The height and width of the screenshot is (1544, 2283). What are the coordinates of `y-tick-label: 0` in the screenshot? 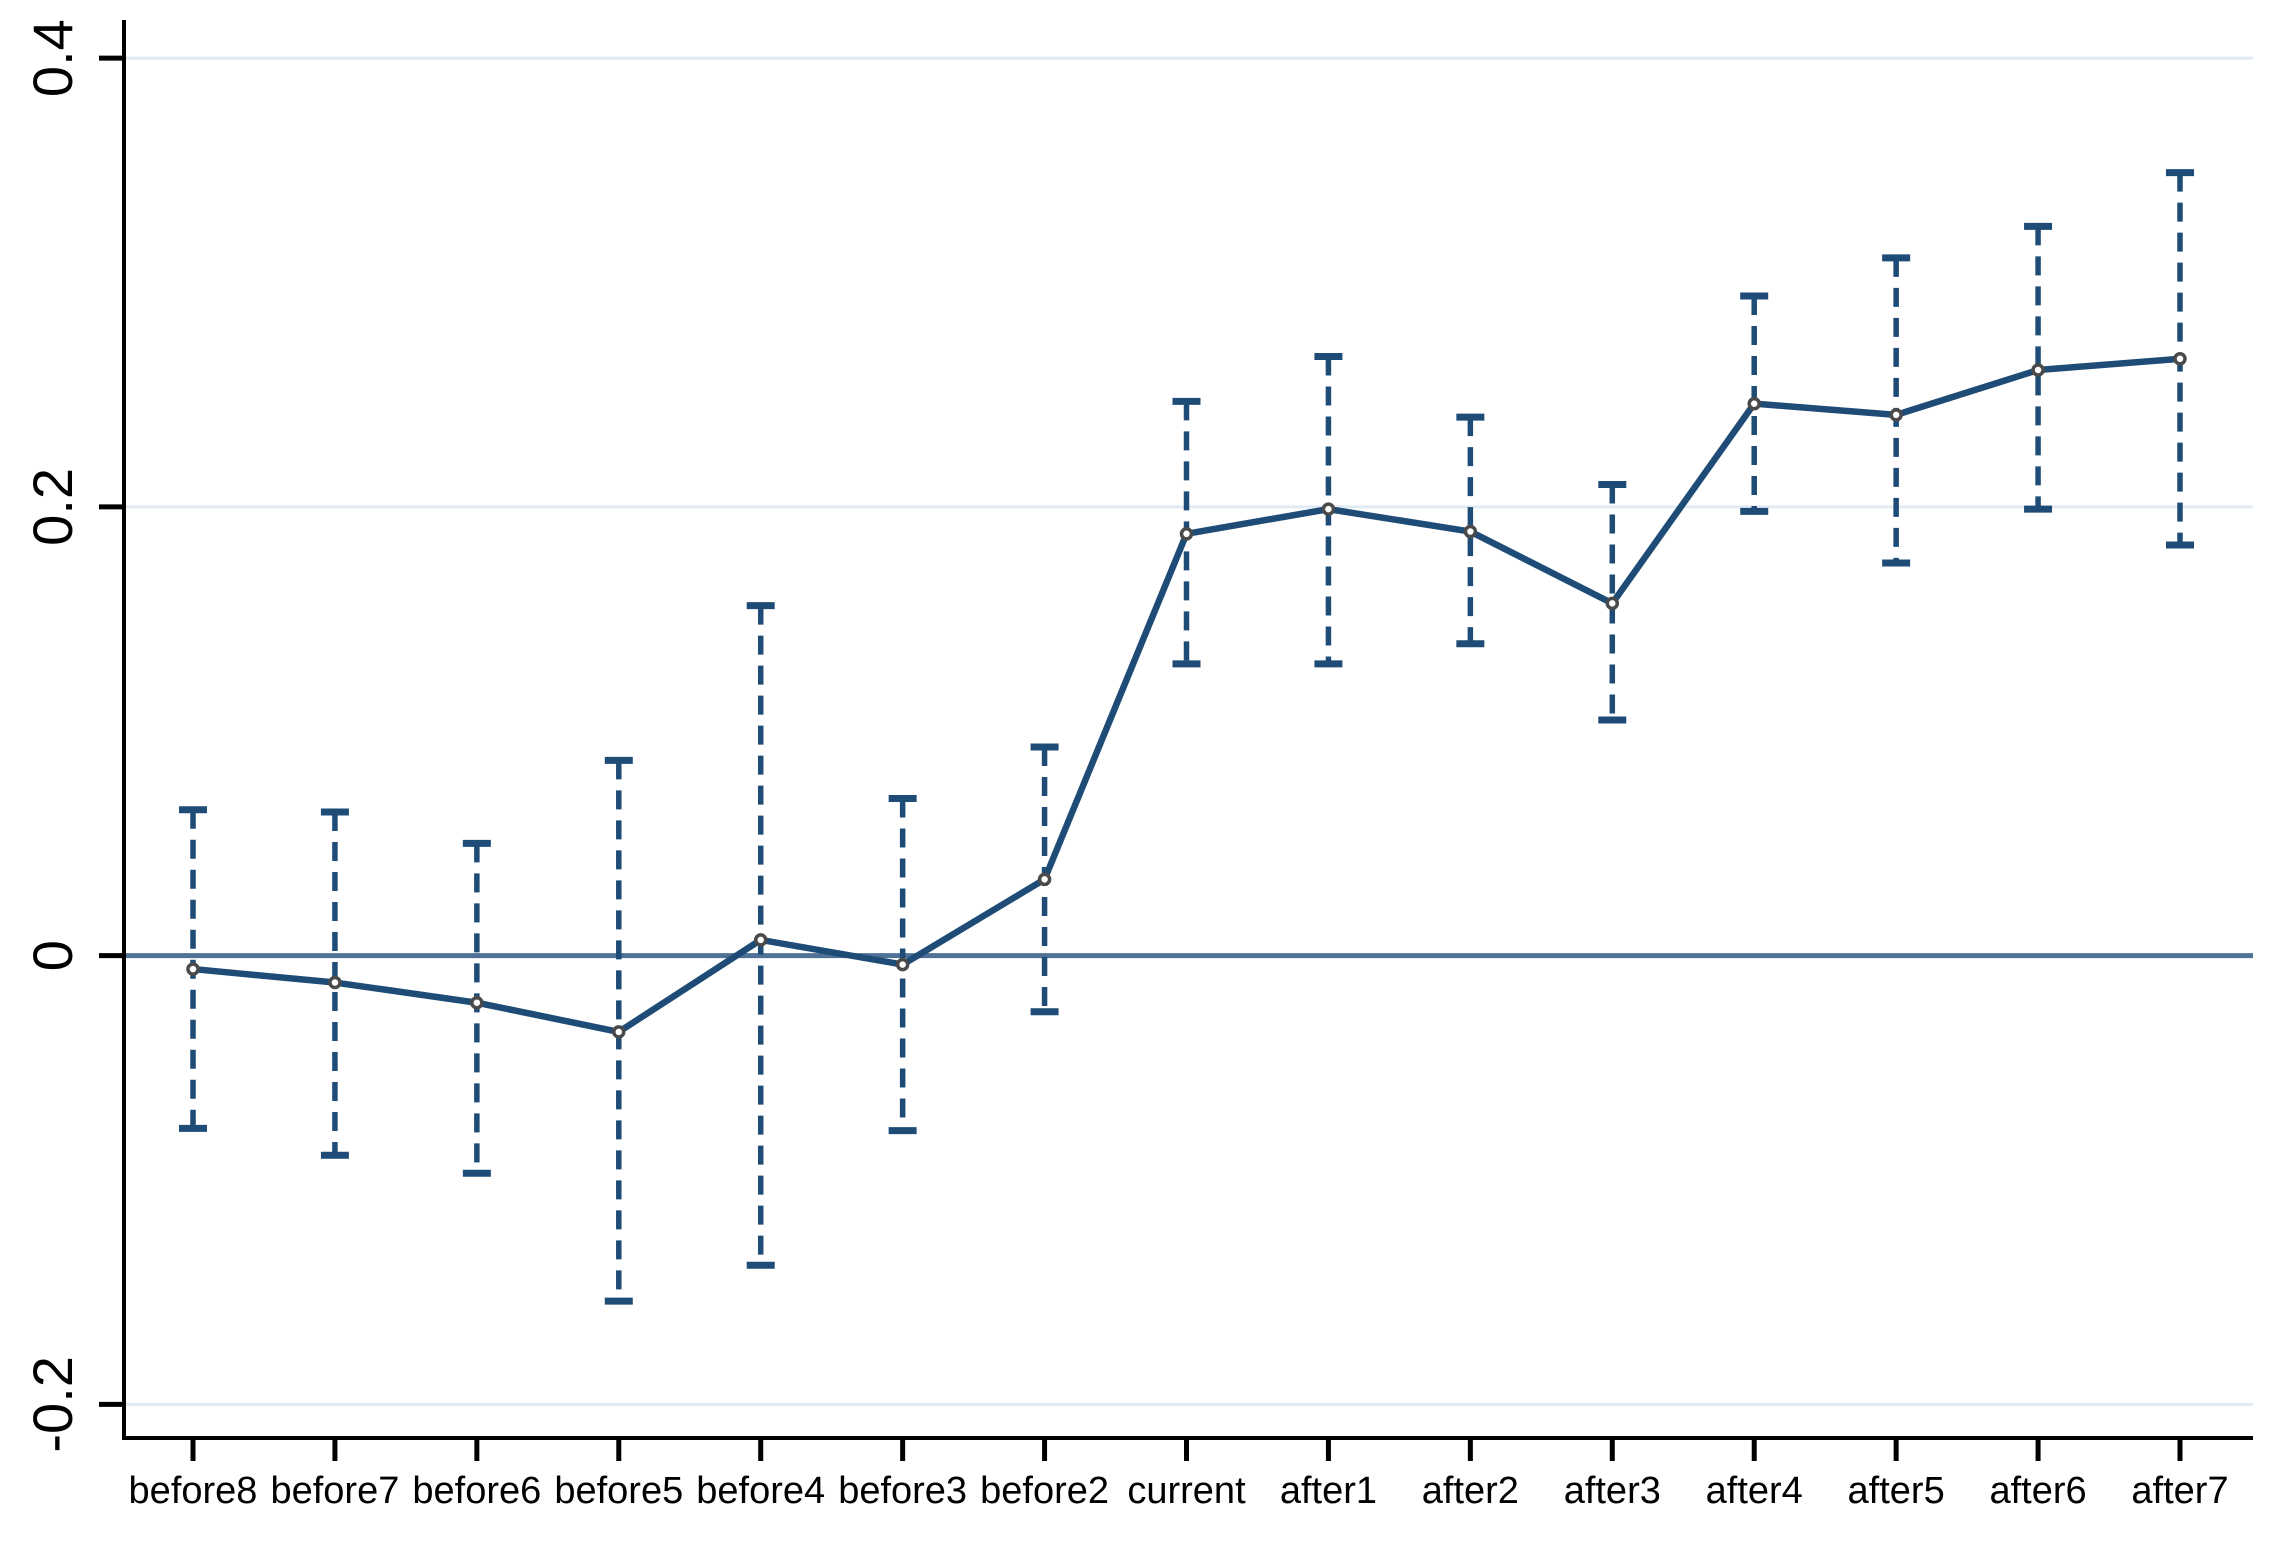 It's located at (52, 955).